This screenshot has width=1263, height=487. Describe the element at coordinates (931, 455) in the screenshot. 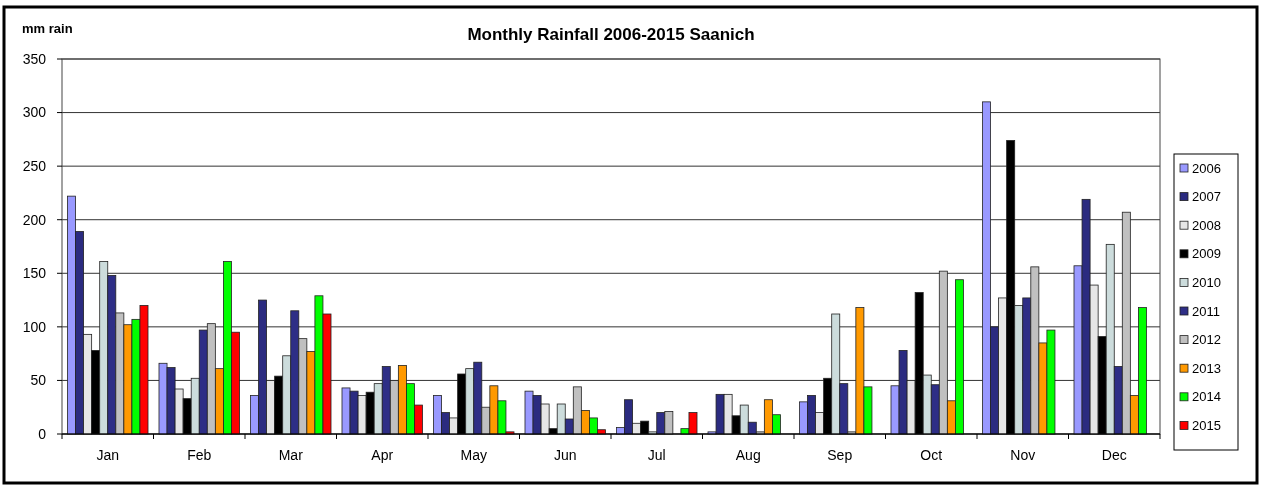

I see `x-tick-label: Oct` at that location.